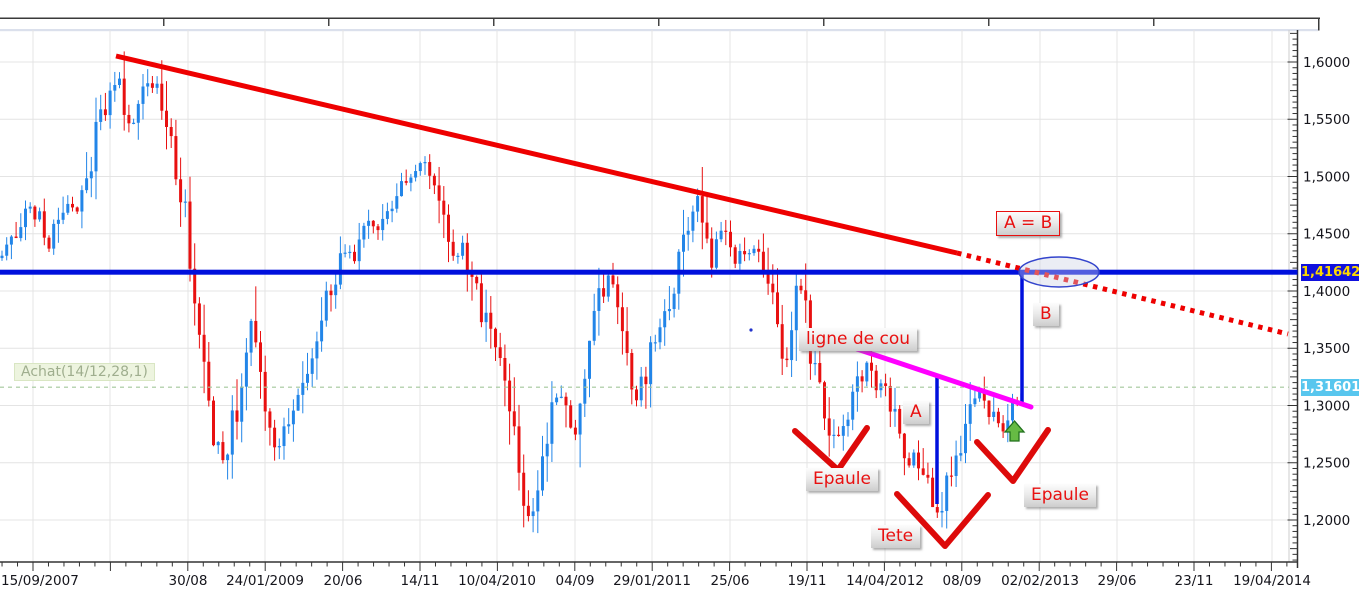  I want to click on x-axis-label: 14/11, so click(420, 581).